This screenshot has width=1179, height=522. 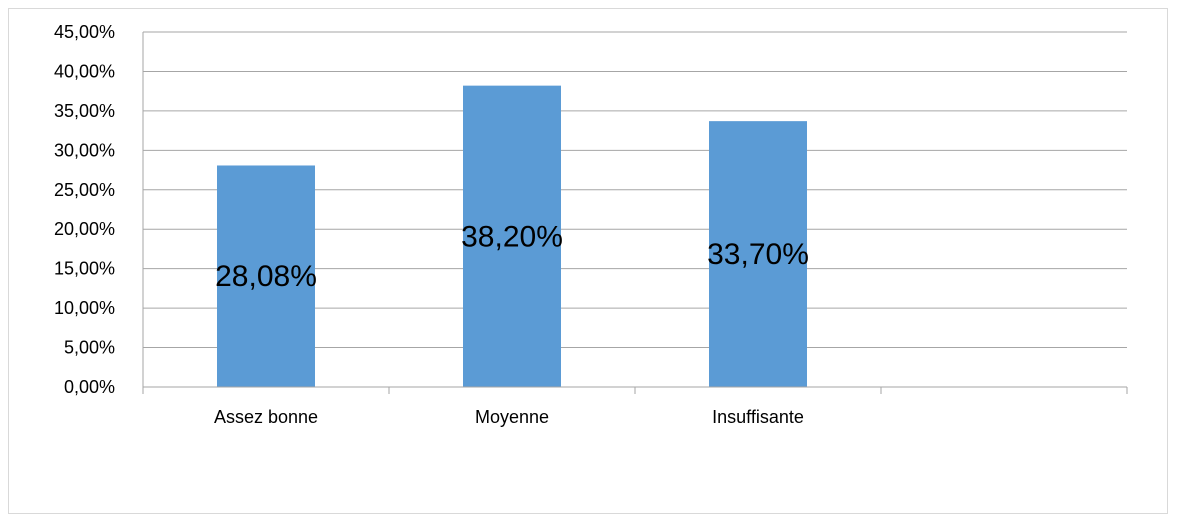 I want to click on data-label: 28,08%, so click(x=266, y=276).